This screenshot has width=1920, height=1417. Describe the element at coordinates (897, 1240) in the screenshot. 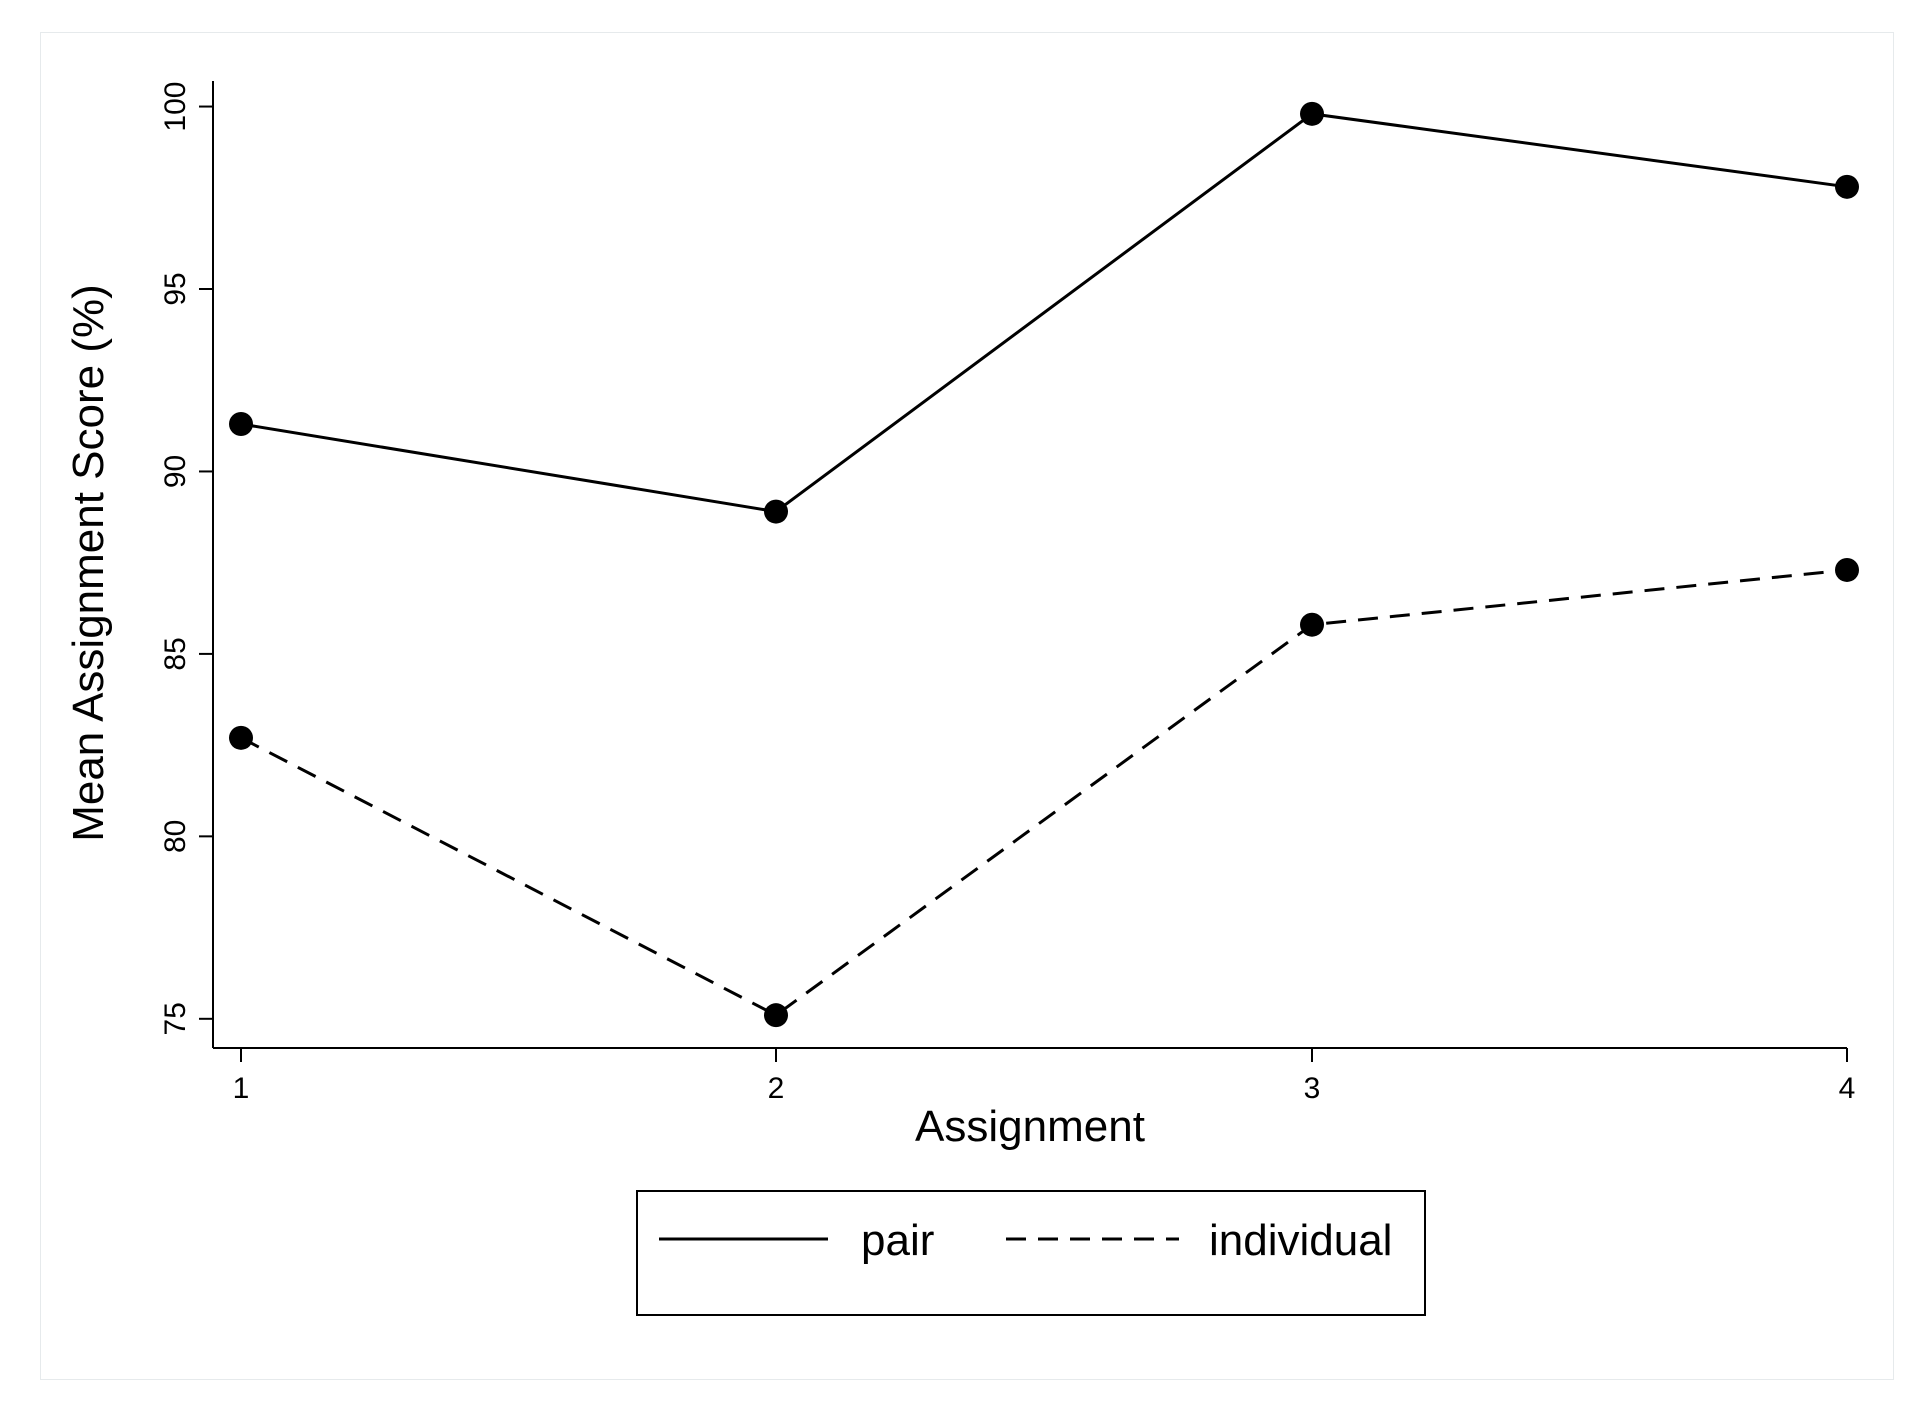

I see `legend-label-pair: pair` at that location.